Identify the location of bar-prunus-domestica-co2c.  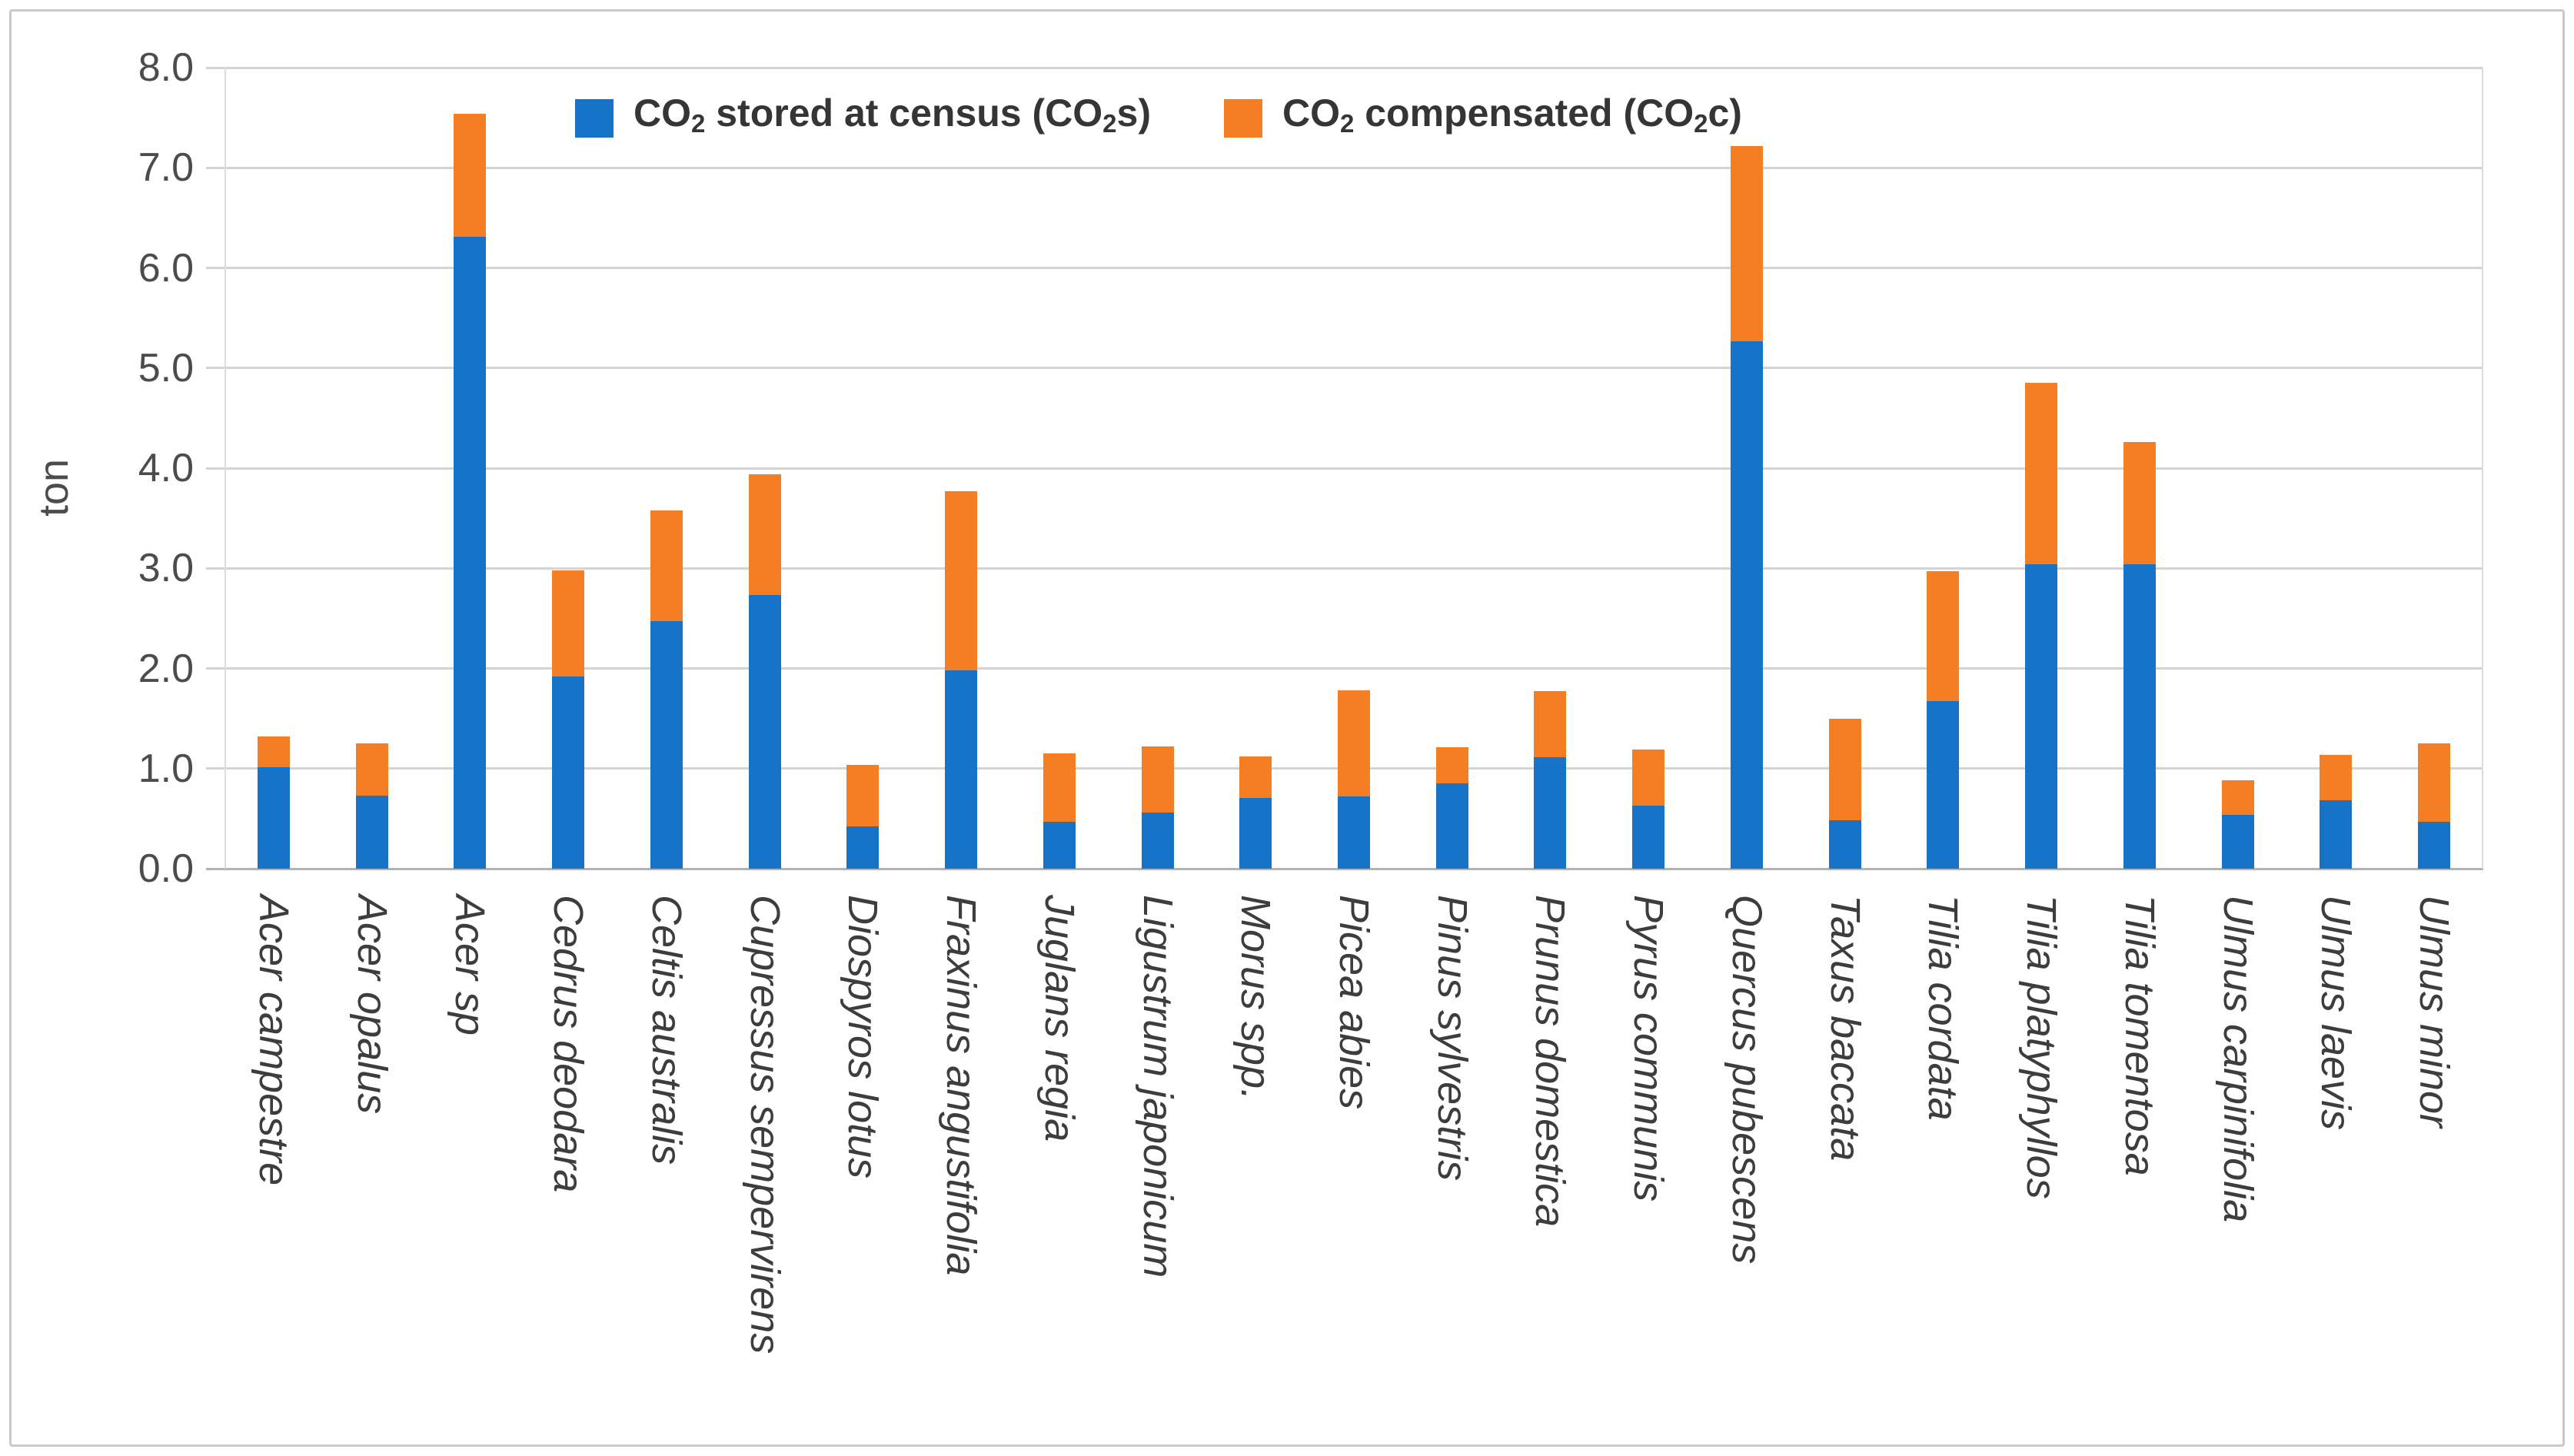
(1550, 724).